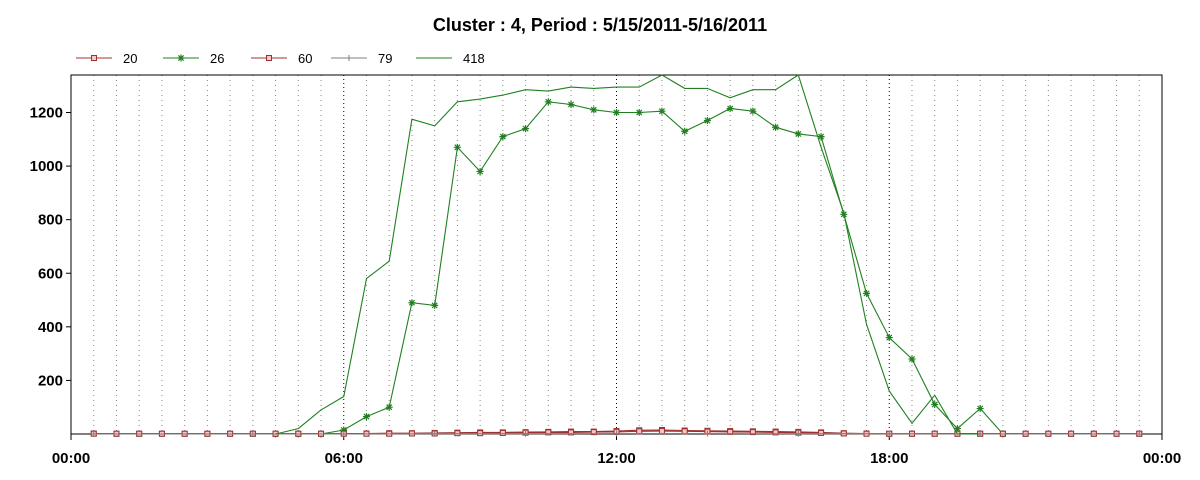 The width and height of the screenshot is (1200, 480). I want to click on legend-label: 20, so click(130, 58).